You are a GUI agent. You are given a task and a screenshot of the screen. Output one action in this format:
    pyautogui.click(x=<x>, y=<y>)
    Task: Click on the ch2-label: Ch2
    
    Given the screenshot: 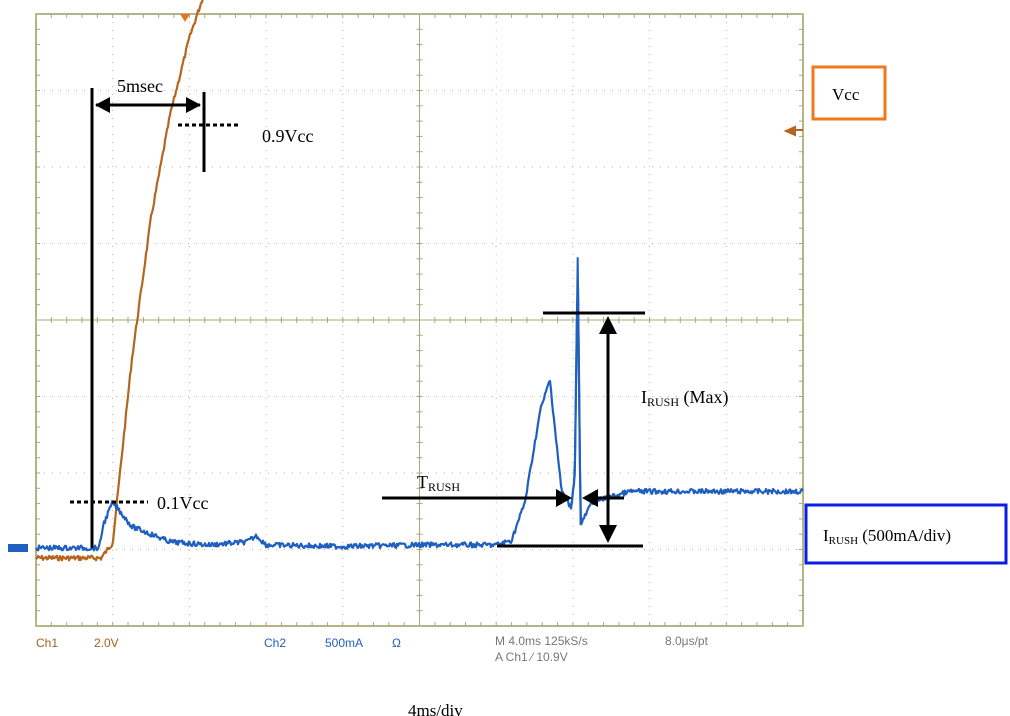 What is the action you would take?
    pyautogui.click(x=275, y=643)
    